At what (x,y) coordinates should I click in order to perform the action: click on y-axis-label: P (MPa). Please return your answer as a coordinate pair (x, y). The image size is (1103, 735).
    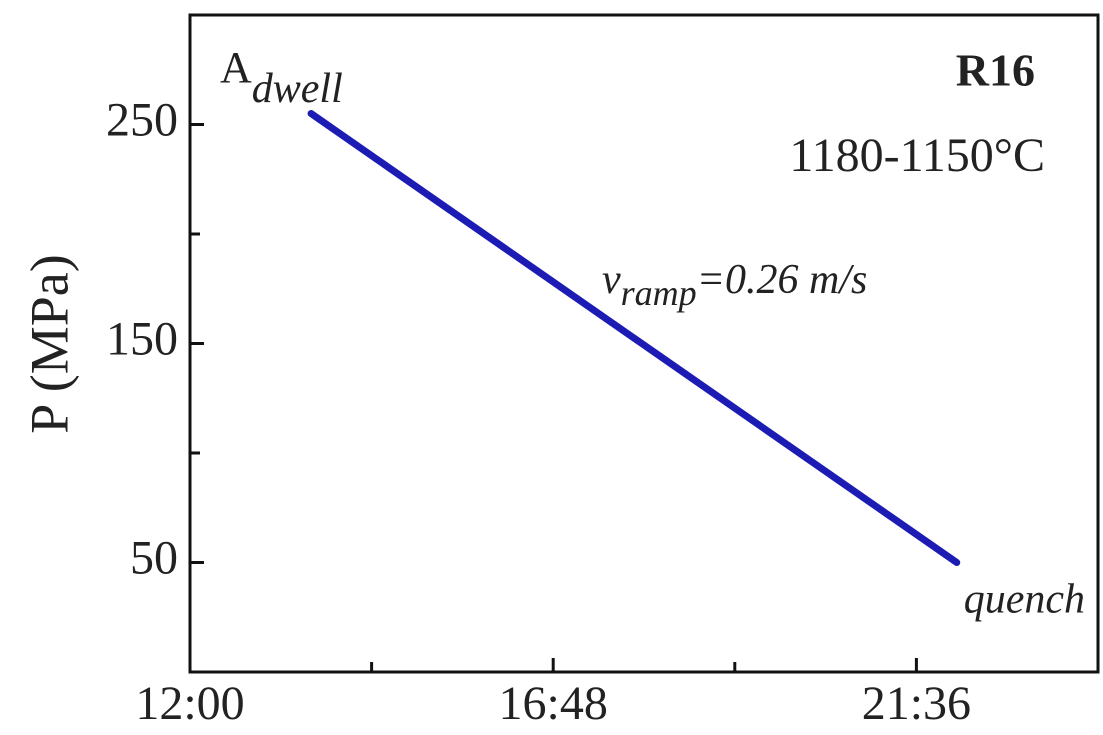
    Looking at the image, I should click on (49, 344).